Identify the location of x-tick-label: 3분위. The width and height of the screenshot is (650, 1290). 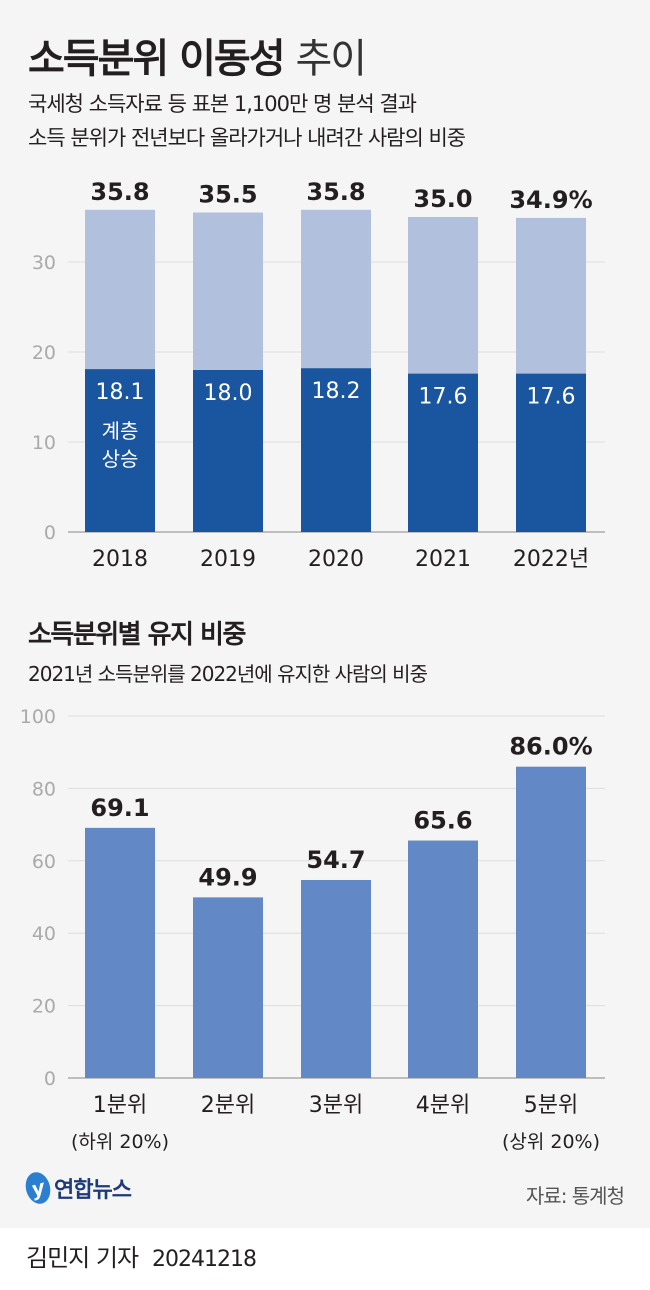
(336, 1105).